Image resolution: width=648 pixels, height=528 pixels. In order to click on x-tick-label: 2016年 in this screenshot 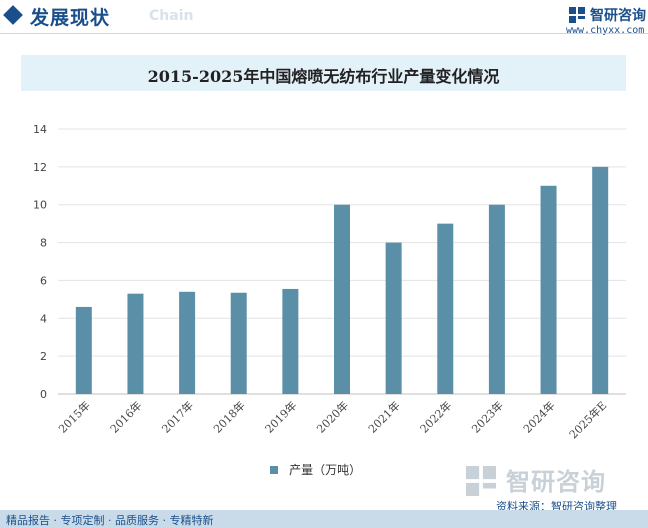, I will do `click(125, 416)`.